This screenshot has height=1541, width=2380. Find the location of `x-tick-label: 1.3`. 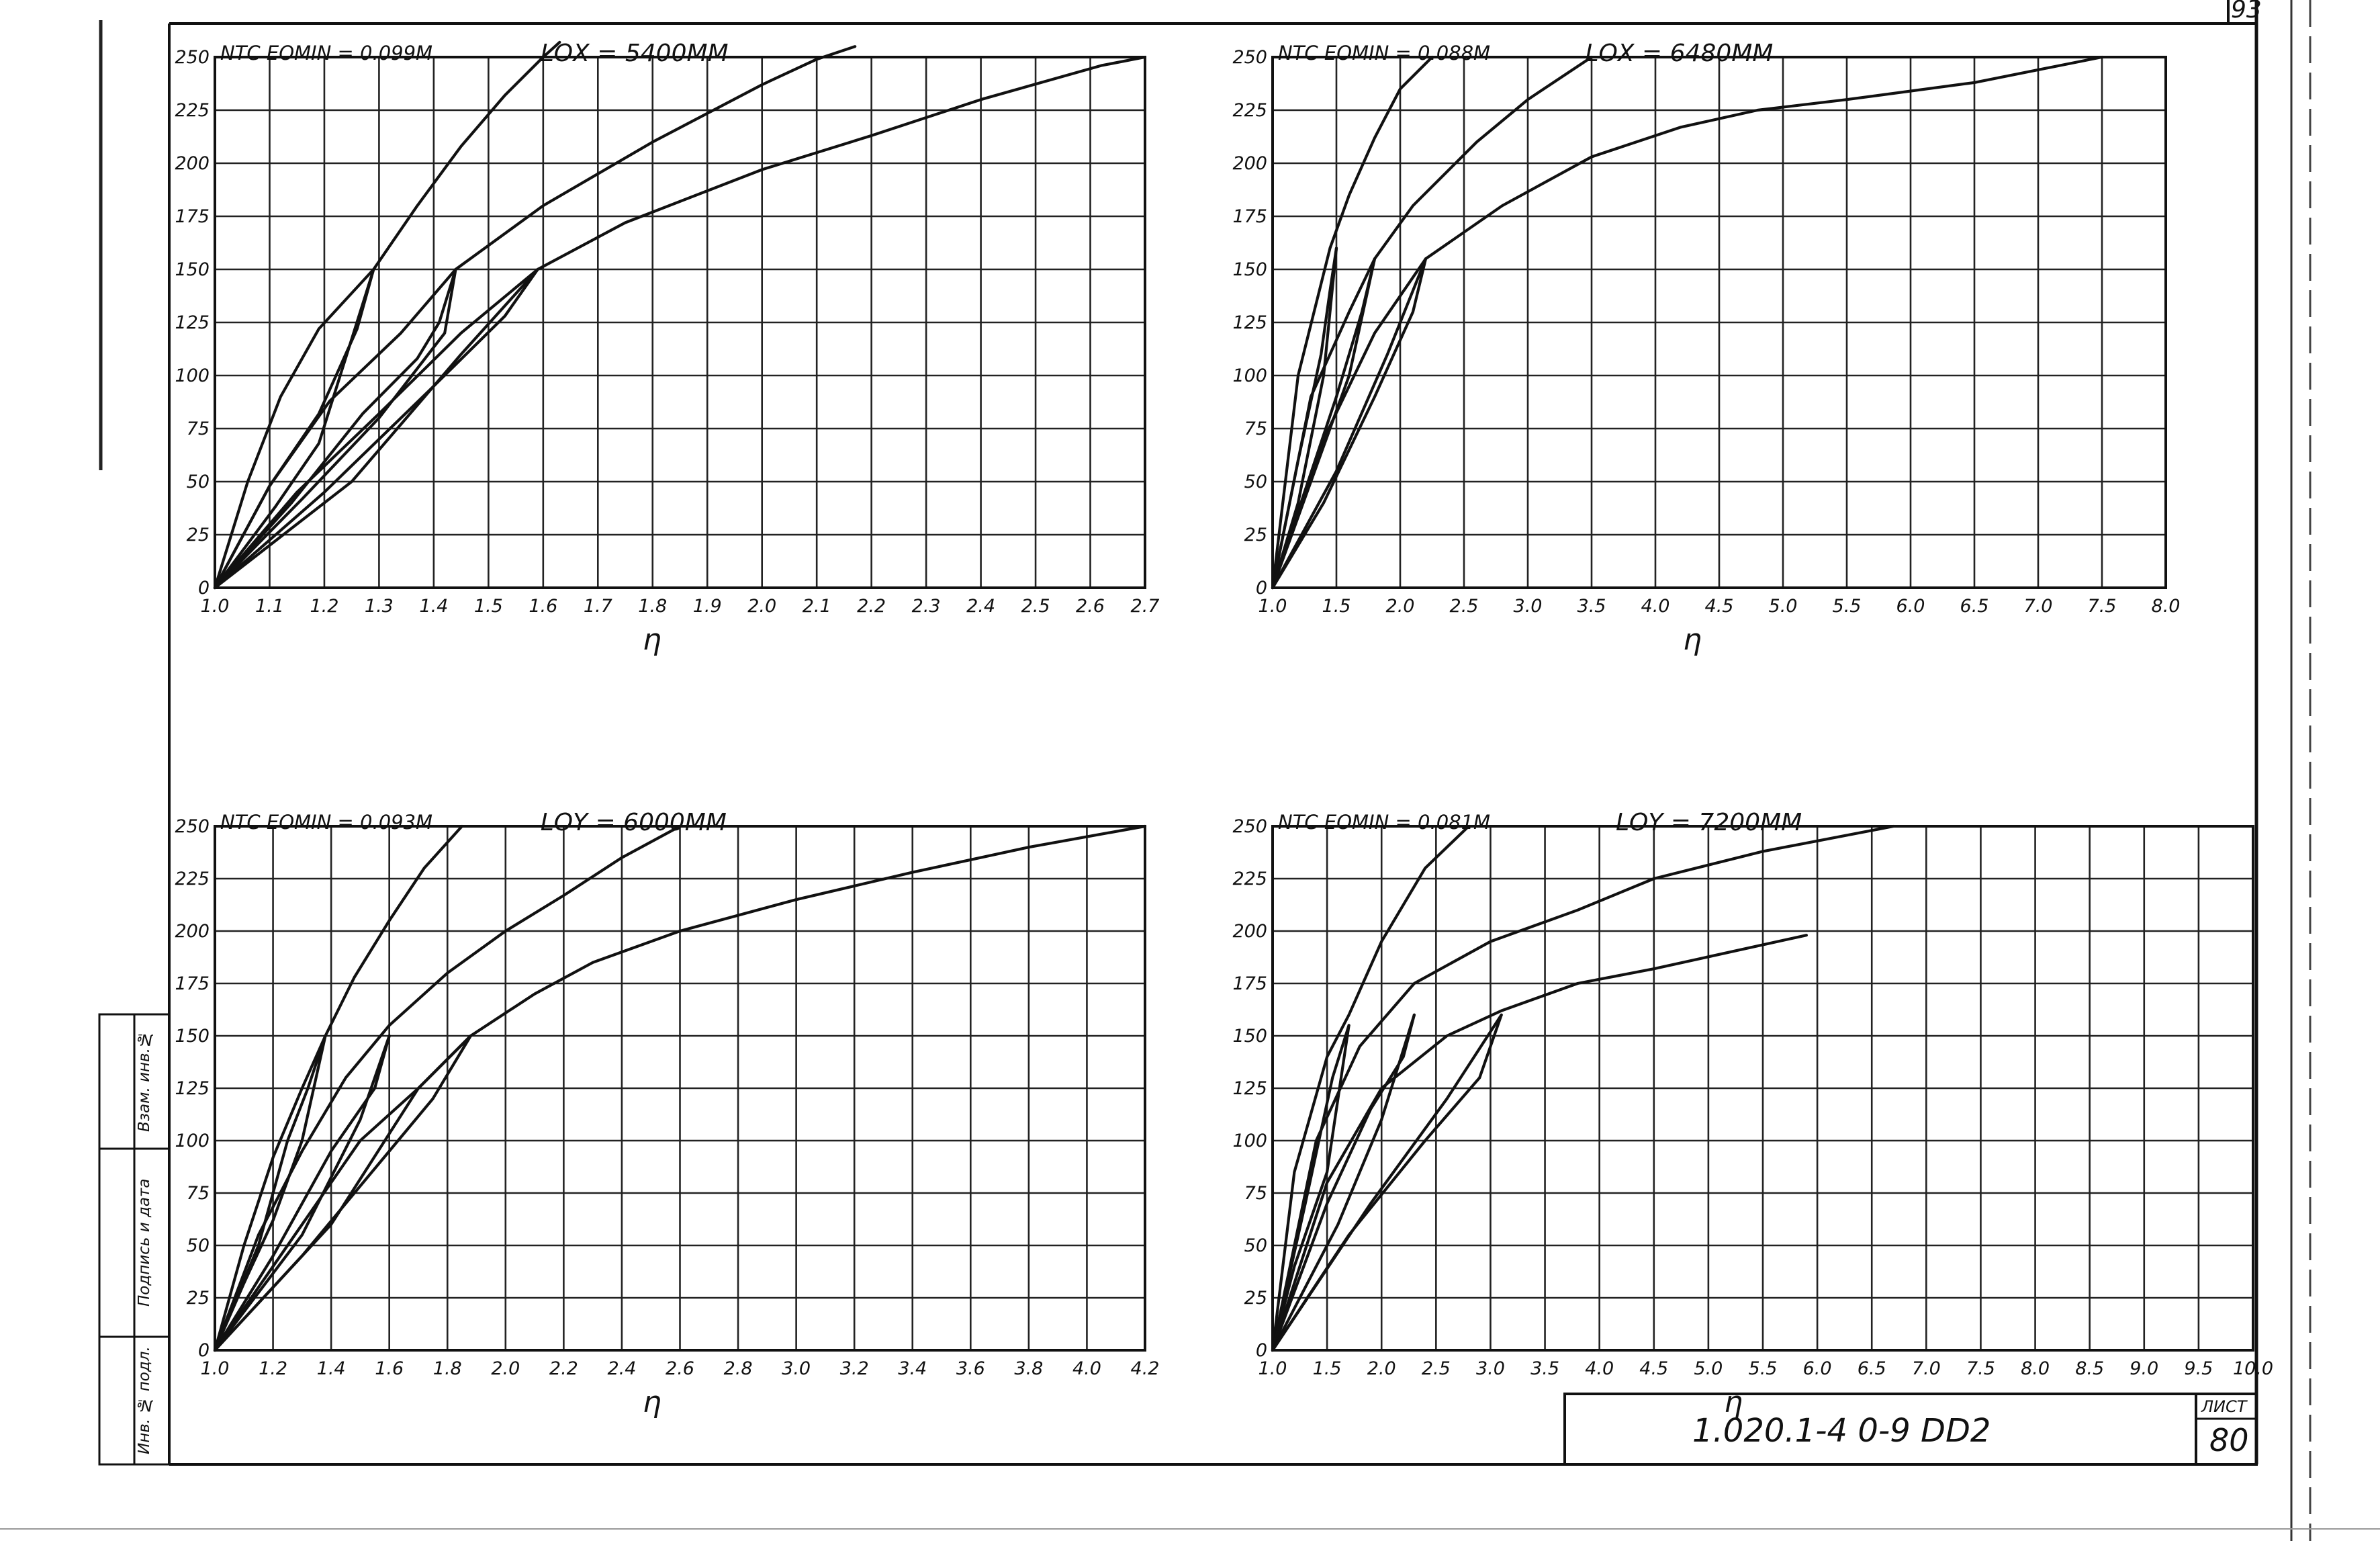

x-tick-label: 1.3 is located at coordinates (379, 606).